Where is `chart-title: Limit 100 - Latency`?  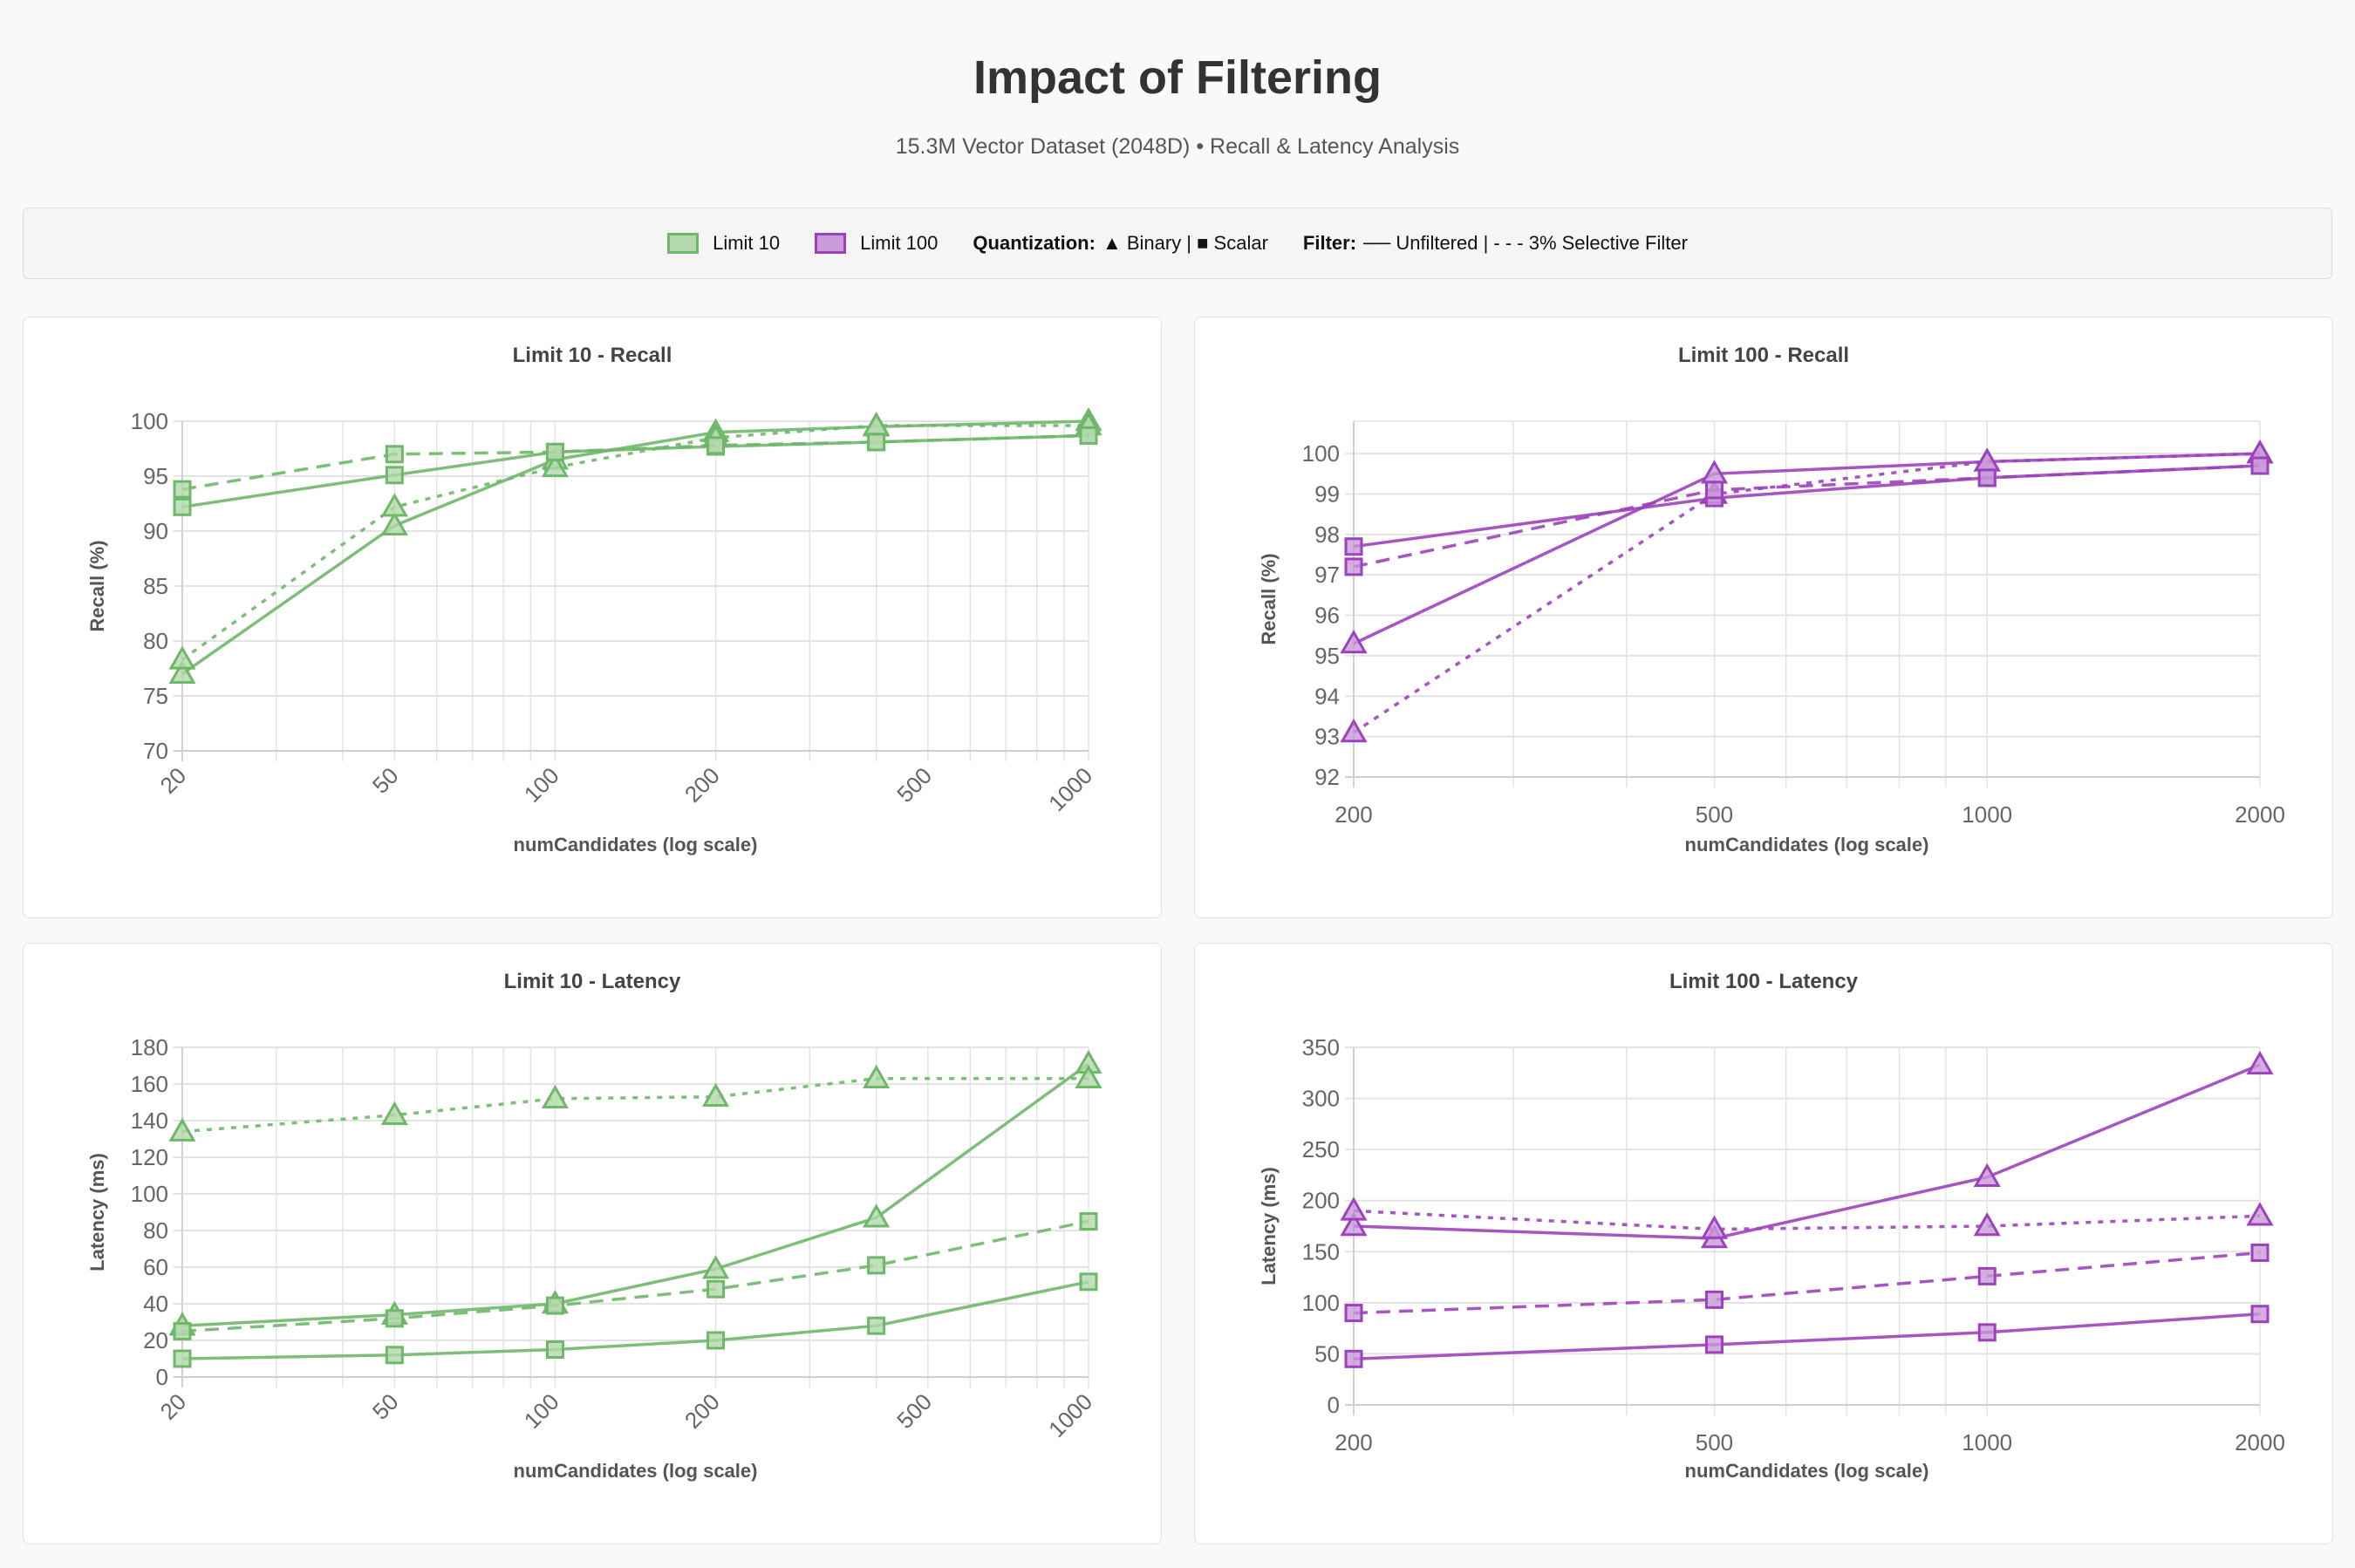
chart-title: Limit 100 - Latency is located at coordinates (1764, 982).